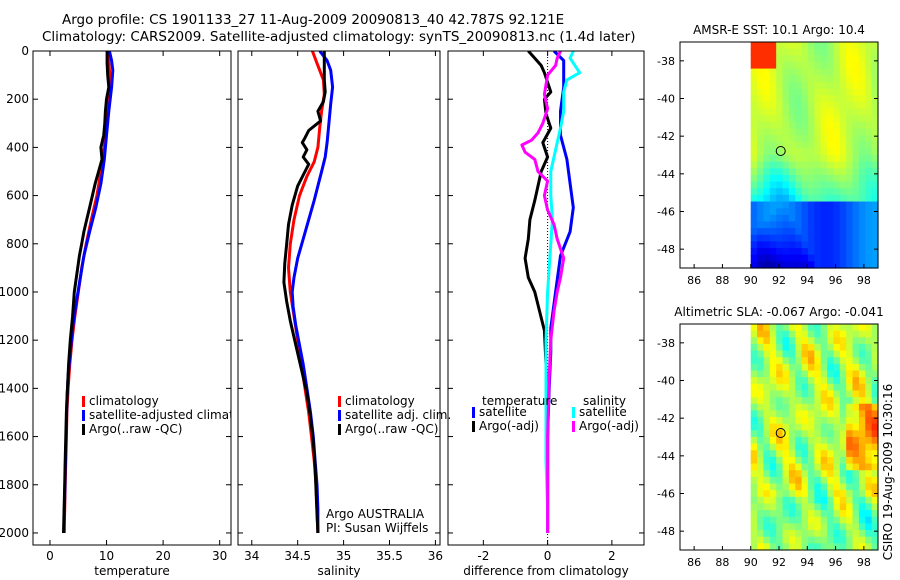 This screenshot has width=900, height=580. I want to click on temperature-ytick-label: 1400, so click(14, 388).